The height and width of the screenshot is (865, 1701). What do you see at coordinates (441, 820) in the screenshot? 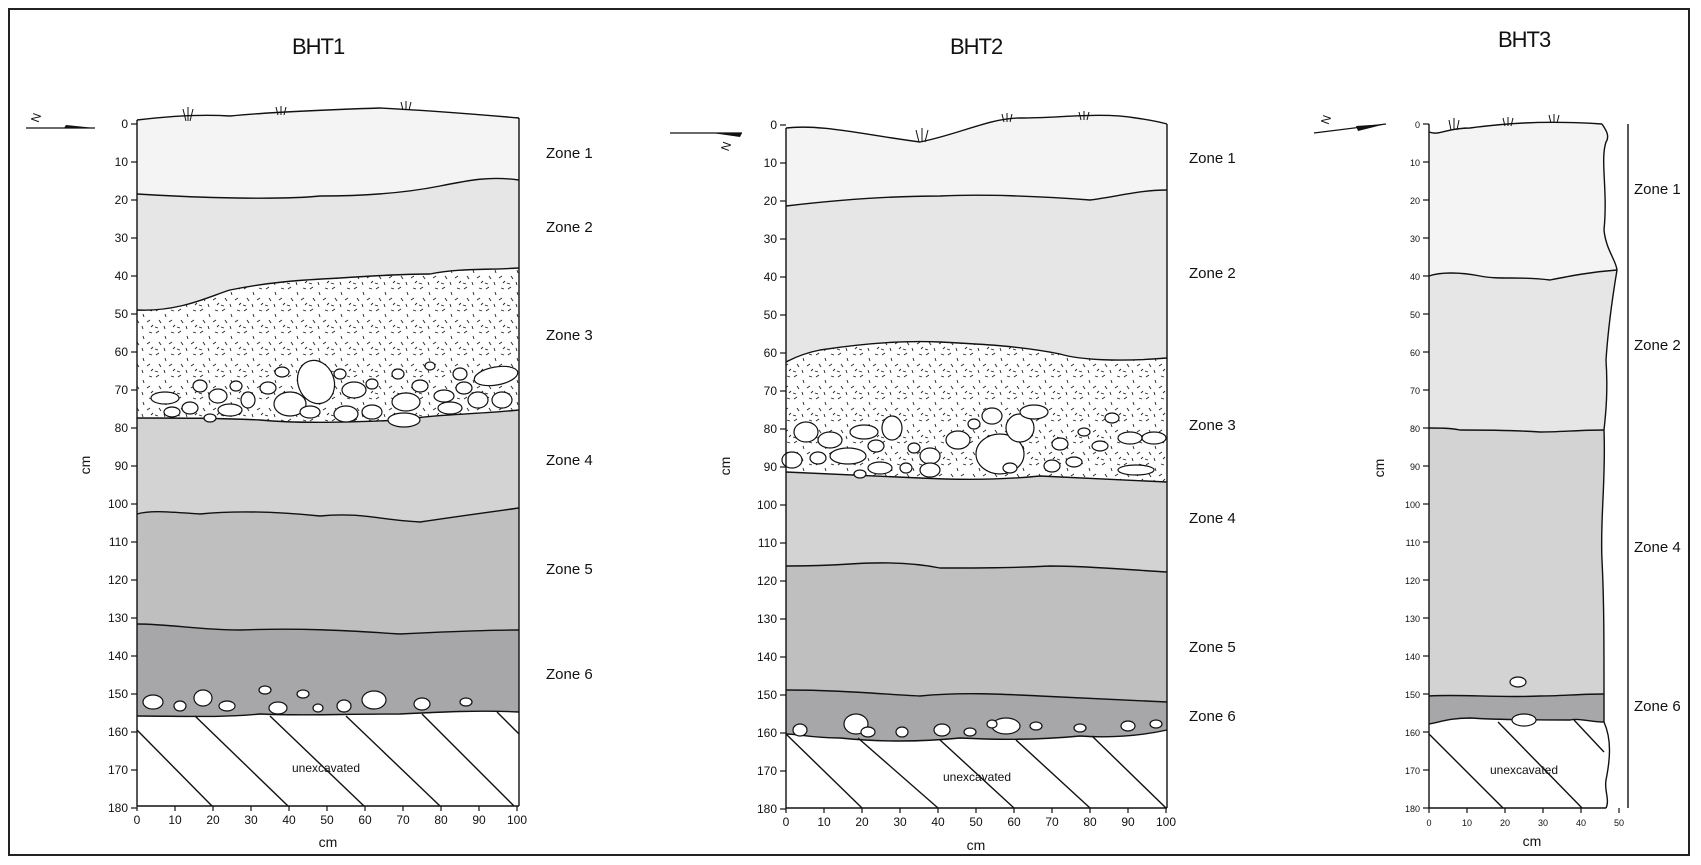
I see `x-tick-label: 80` at bounding box center [441, 820].